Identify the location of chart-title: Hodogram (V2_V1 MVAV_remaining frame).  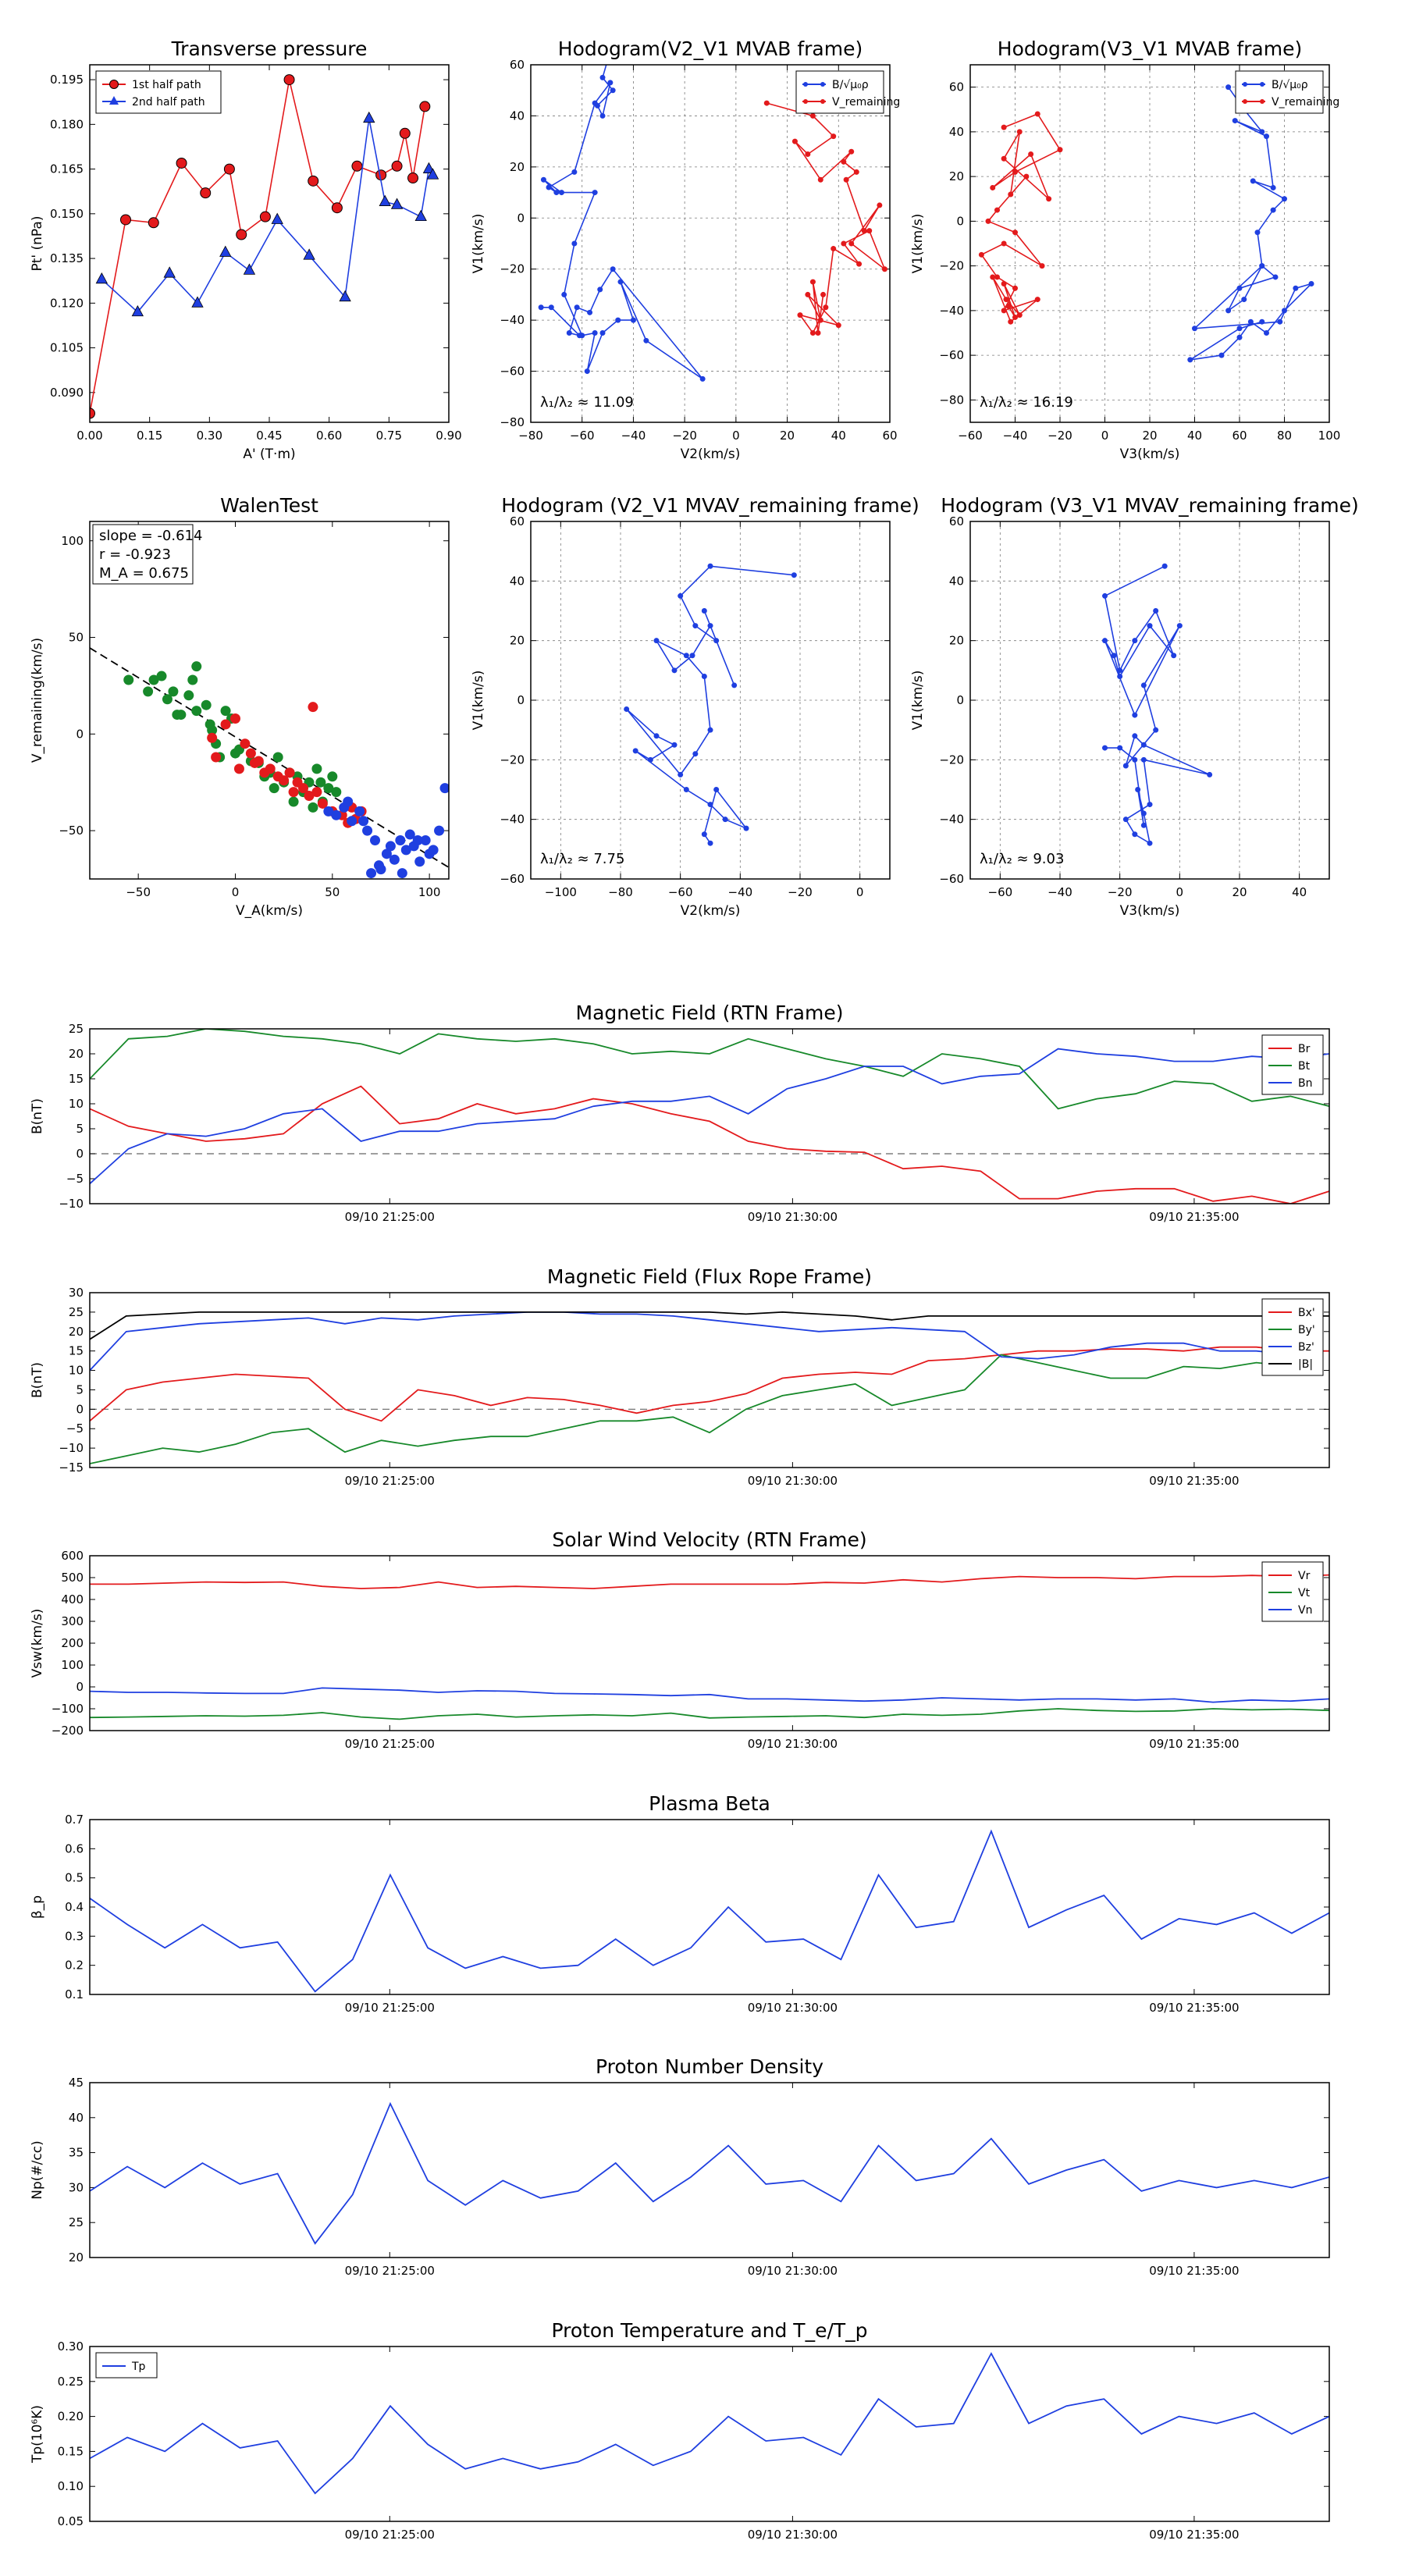
(710, 505).